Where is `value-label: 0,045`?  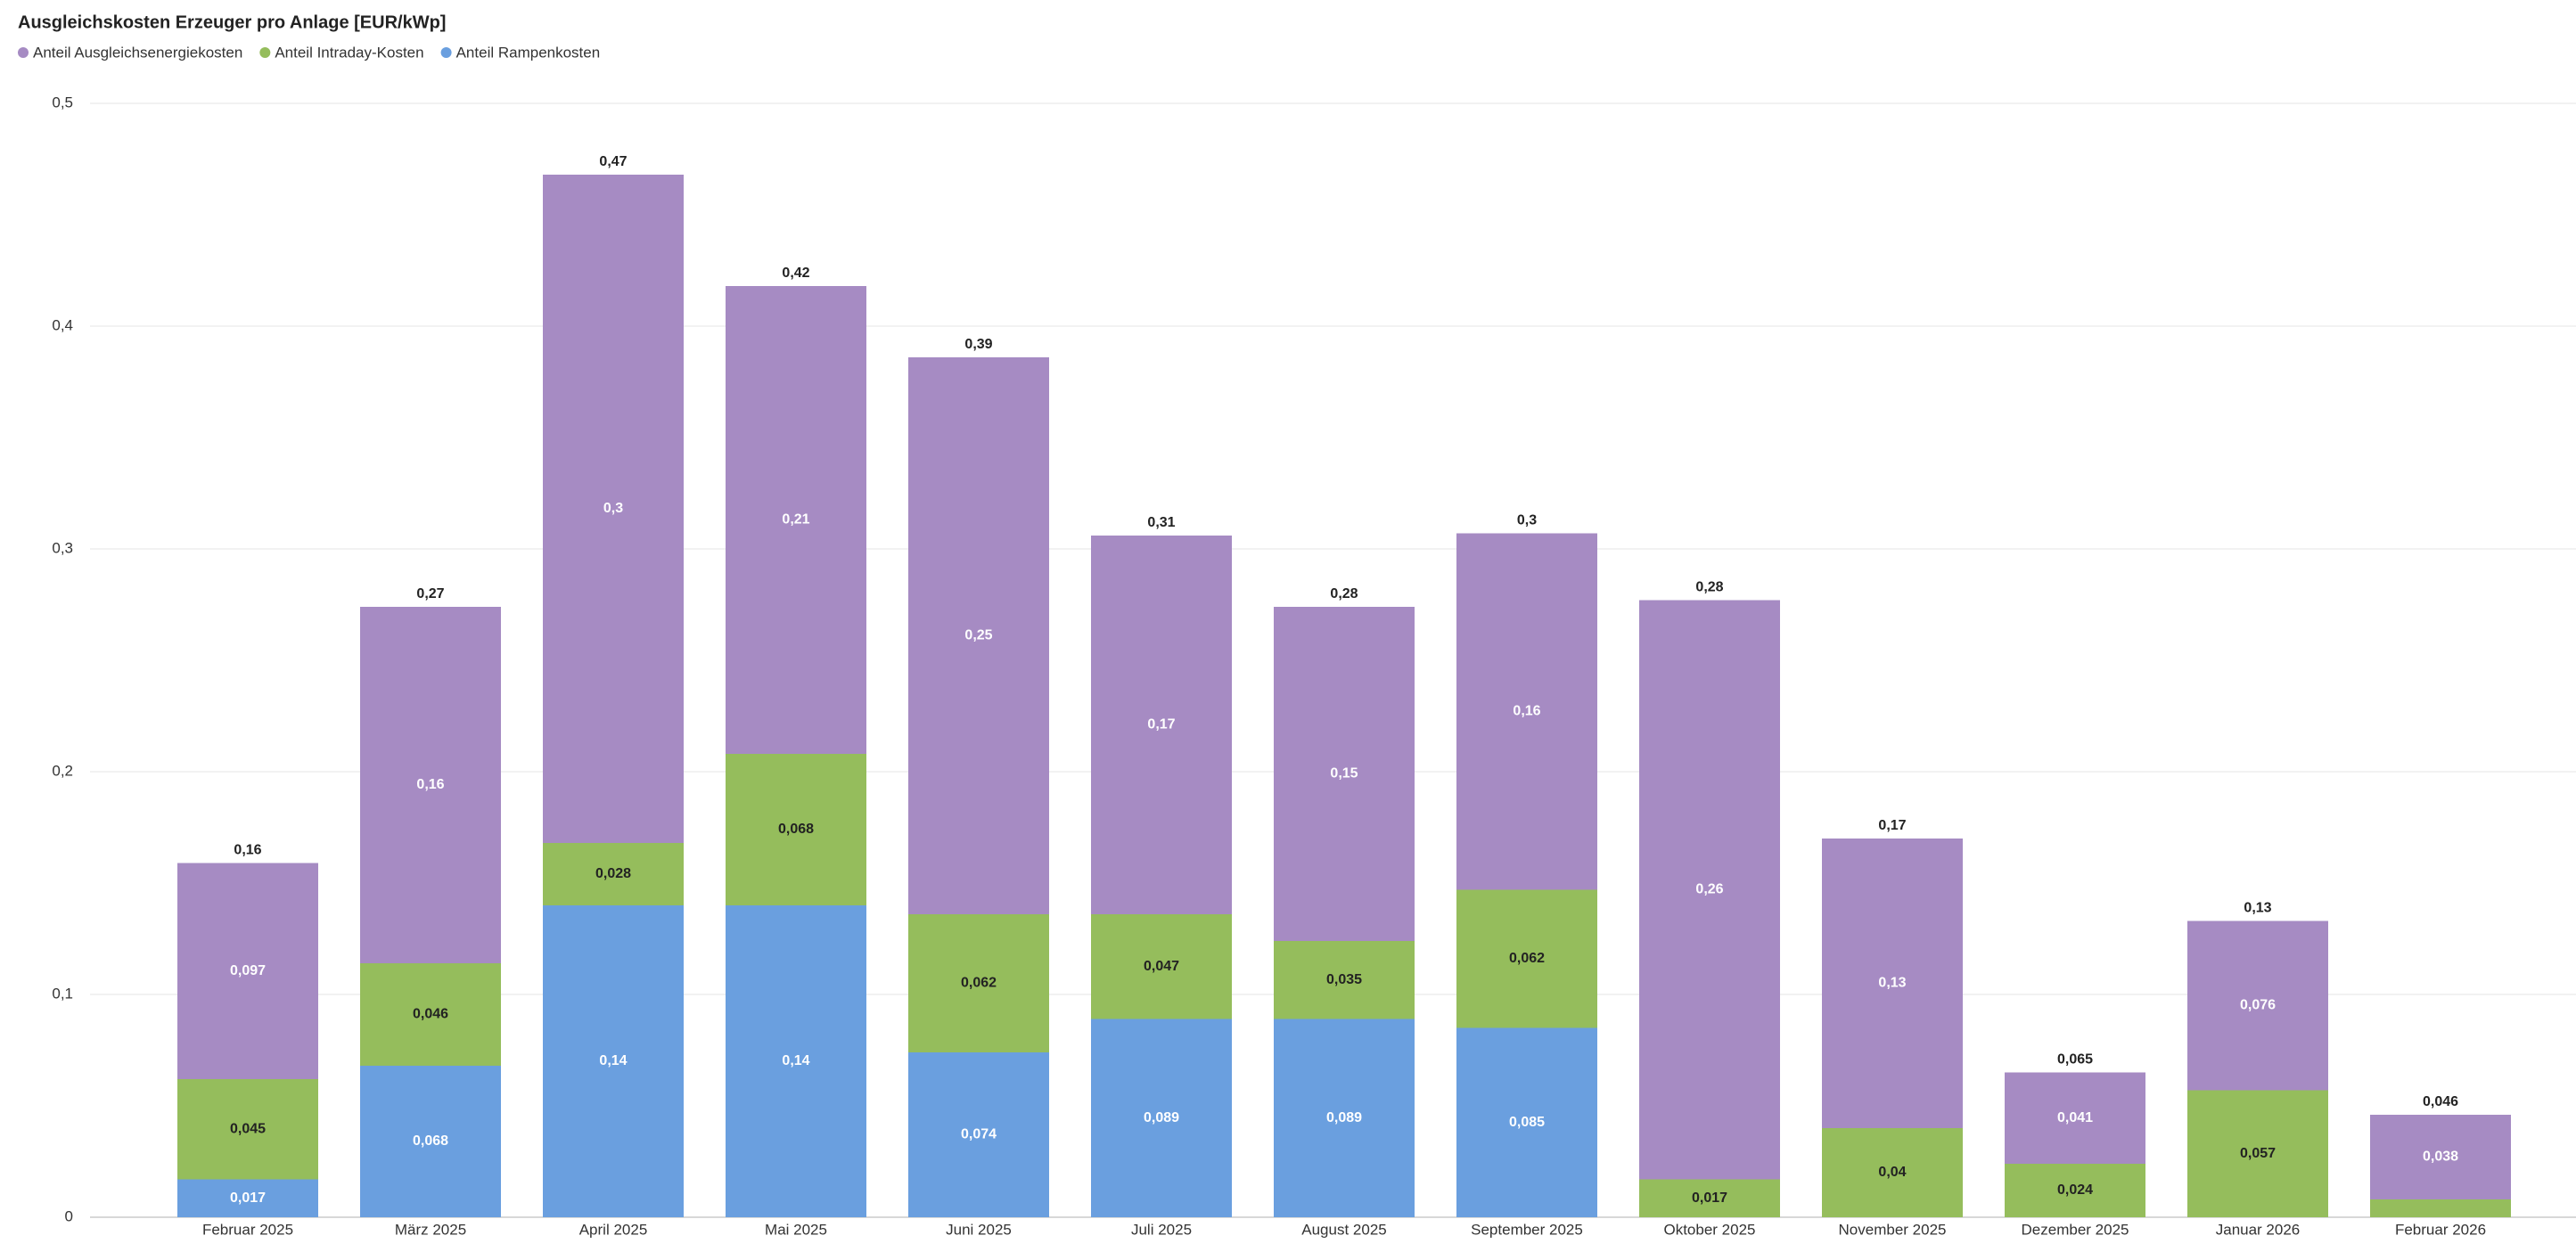
value-label: 0,045 is located at coordinates (248, 1128).